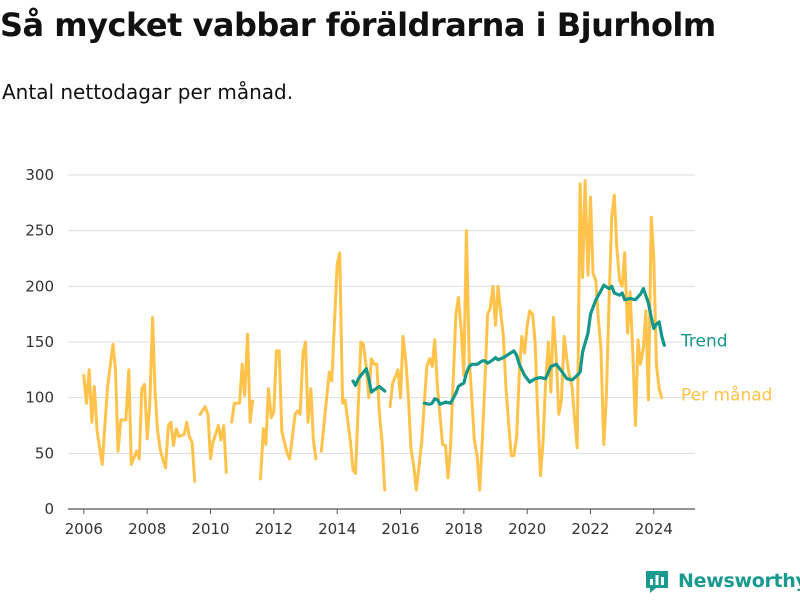 Image resolution: width=800 pixels, height=600 pixels. I want to click on x-tick-label: 2018, so click(464, 529).